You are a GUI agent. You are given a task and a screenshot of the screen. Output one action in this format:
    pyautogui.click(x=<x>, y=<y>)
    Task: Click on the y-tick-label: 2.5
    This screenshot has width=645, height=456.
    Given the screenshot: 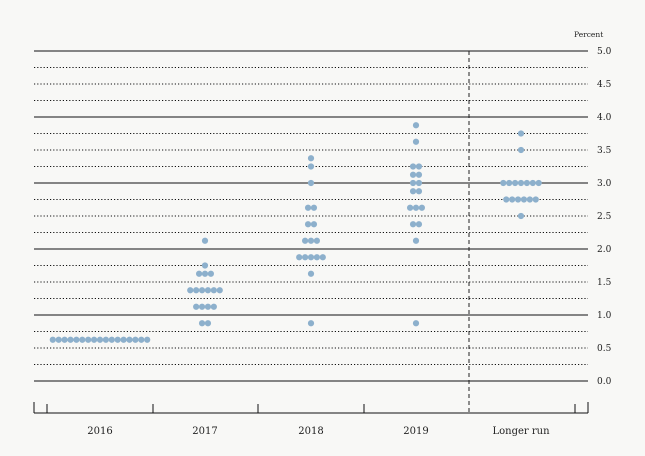 What is the action you would take?
    pyautogui.click(x=604, y=217)
    